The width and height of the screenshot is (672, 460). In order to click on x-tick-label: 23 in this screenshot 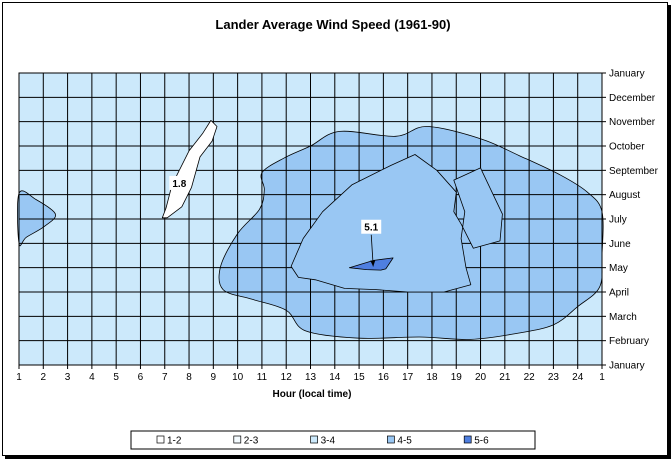, I will do `click(554, 377)`.